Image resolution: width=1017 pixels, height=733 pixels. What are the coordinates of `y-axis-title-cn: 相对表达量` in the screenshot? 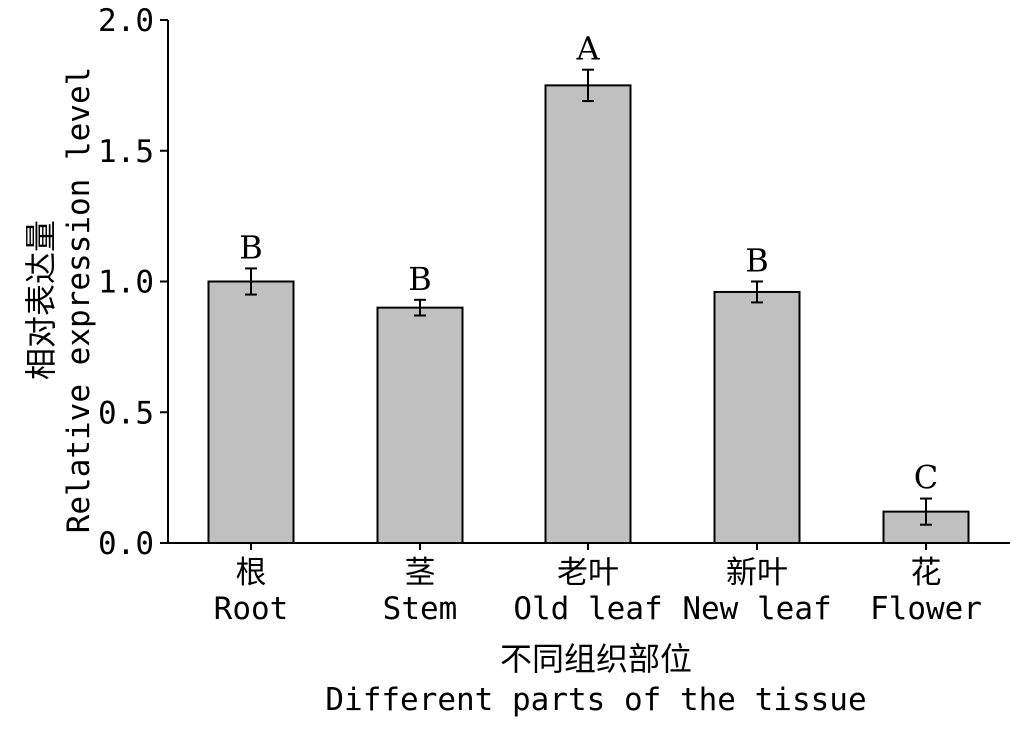 It's located at (41, 300).